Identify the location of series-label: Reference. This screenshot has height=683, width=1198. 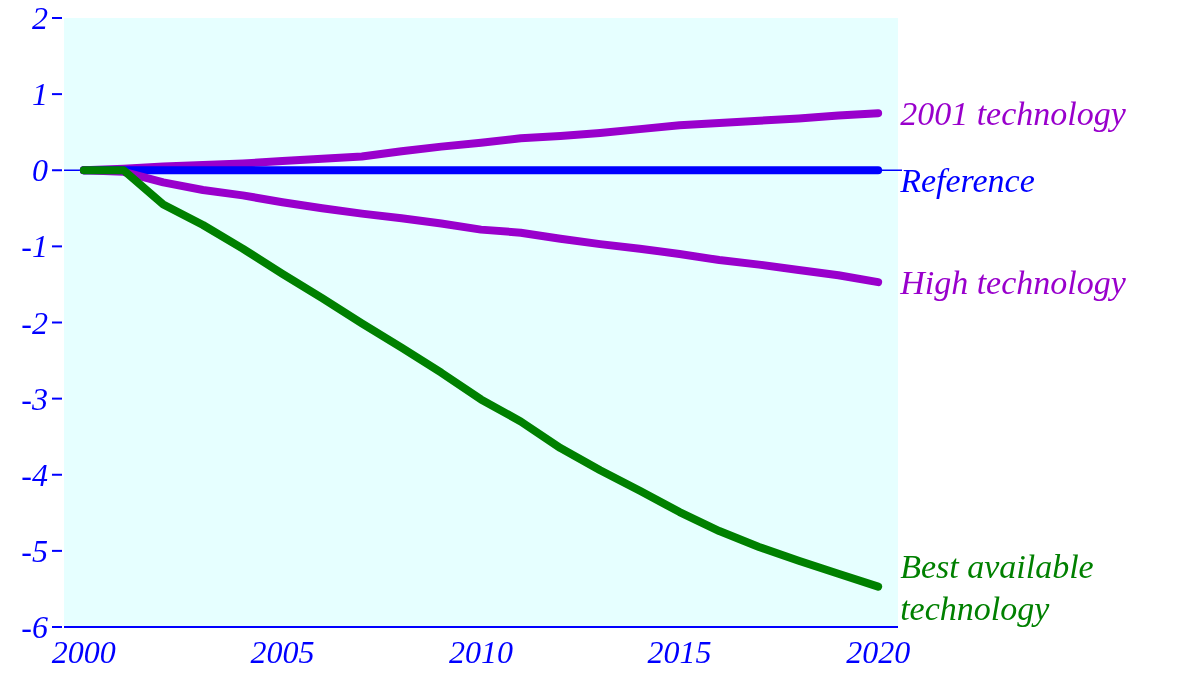
(967, 180).